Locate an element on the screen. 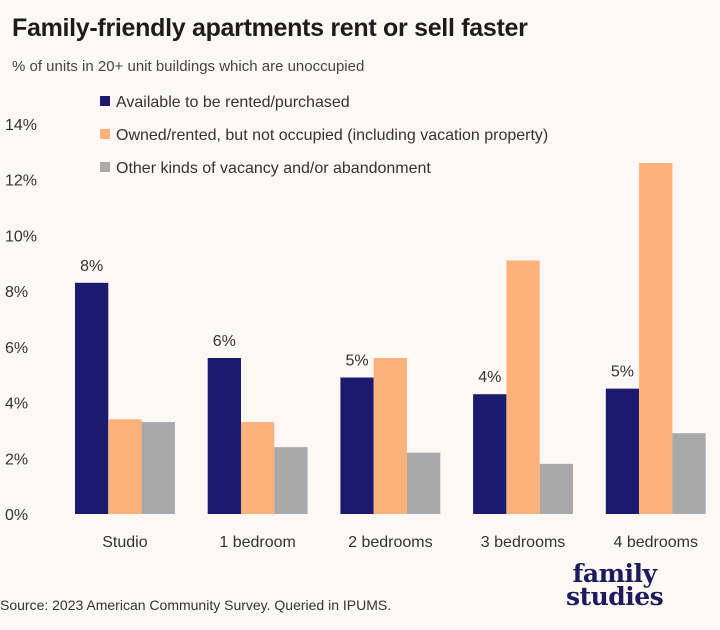 The height and width of the screenshot is (630, 720). x-tick-label: 1 bedroom is located at coordinates (257, 542).